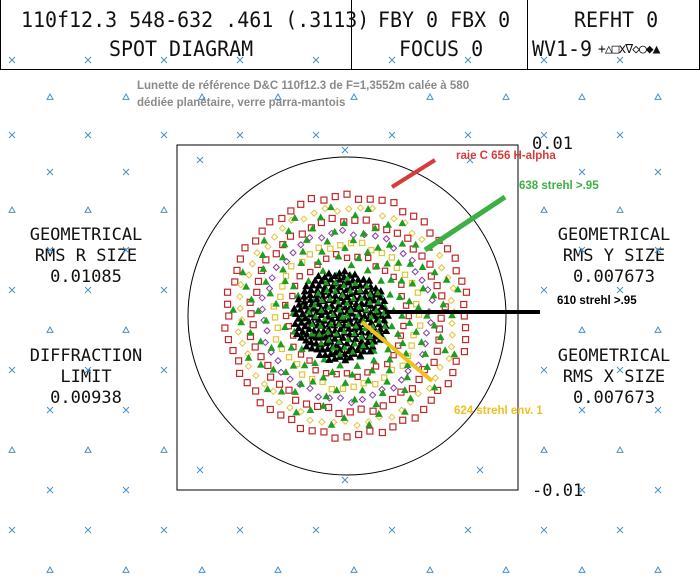 This screenshot has width=700, height=584. Describe the element at coordinates (597, 301) in the screenshot. I see `annotation-610: 610 strehl >.95` at that location.